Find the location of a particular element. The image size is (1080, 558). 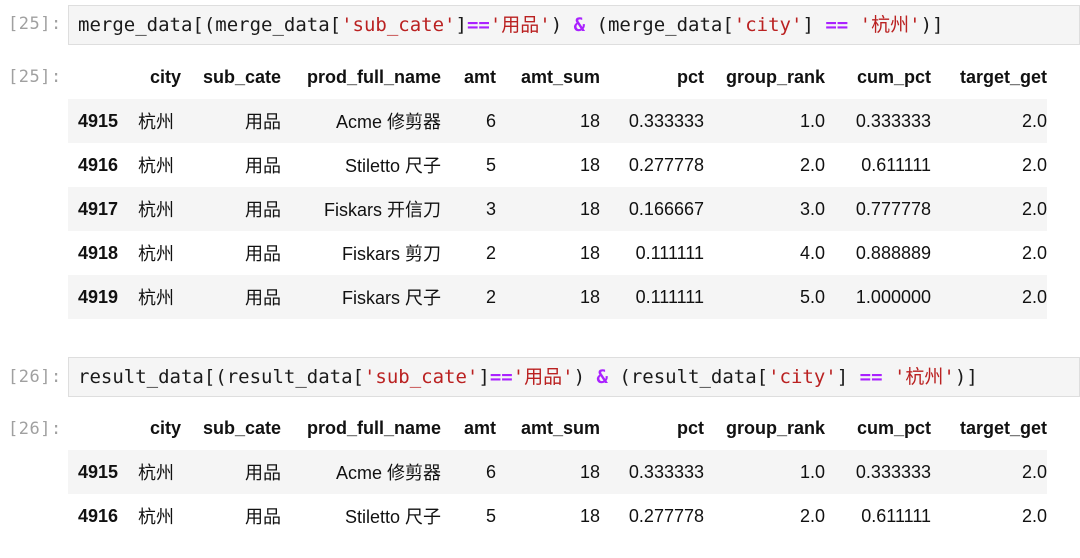

code-token: result_data[(result_data[ is located at coordinates (221, 377).